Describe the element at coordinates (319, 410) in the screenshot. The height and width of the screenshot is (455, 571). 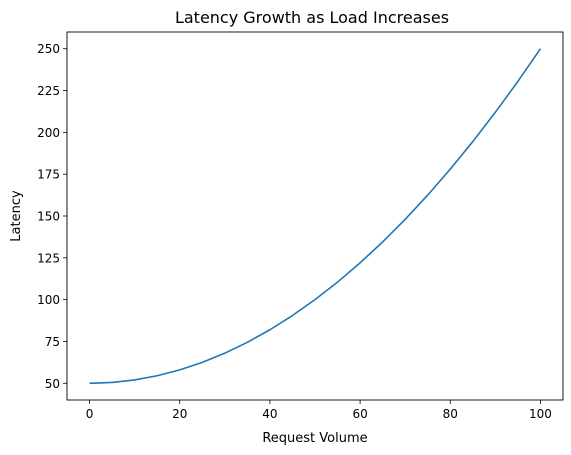
I see `x-axis-ticks: 0 20 40 60 80 100` at that location.